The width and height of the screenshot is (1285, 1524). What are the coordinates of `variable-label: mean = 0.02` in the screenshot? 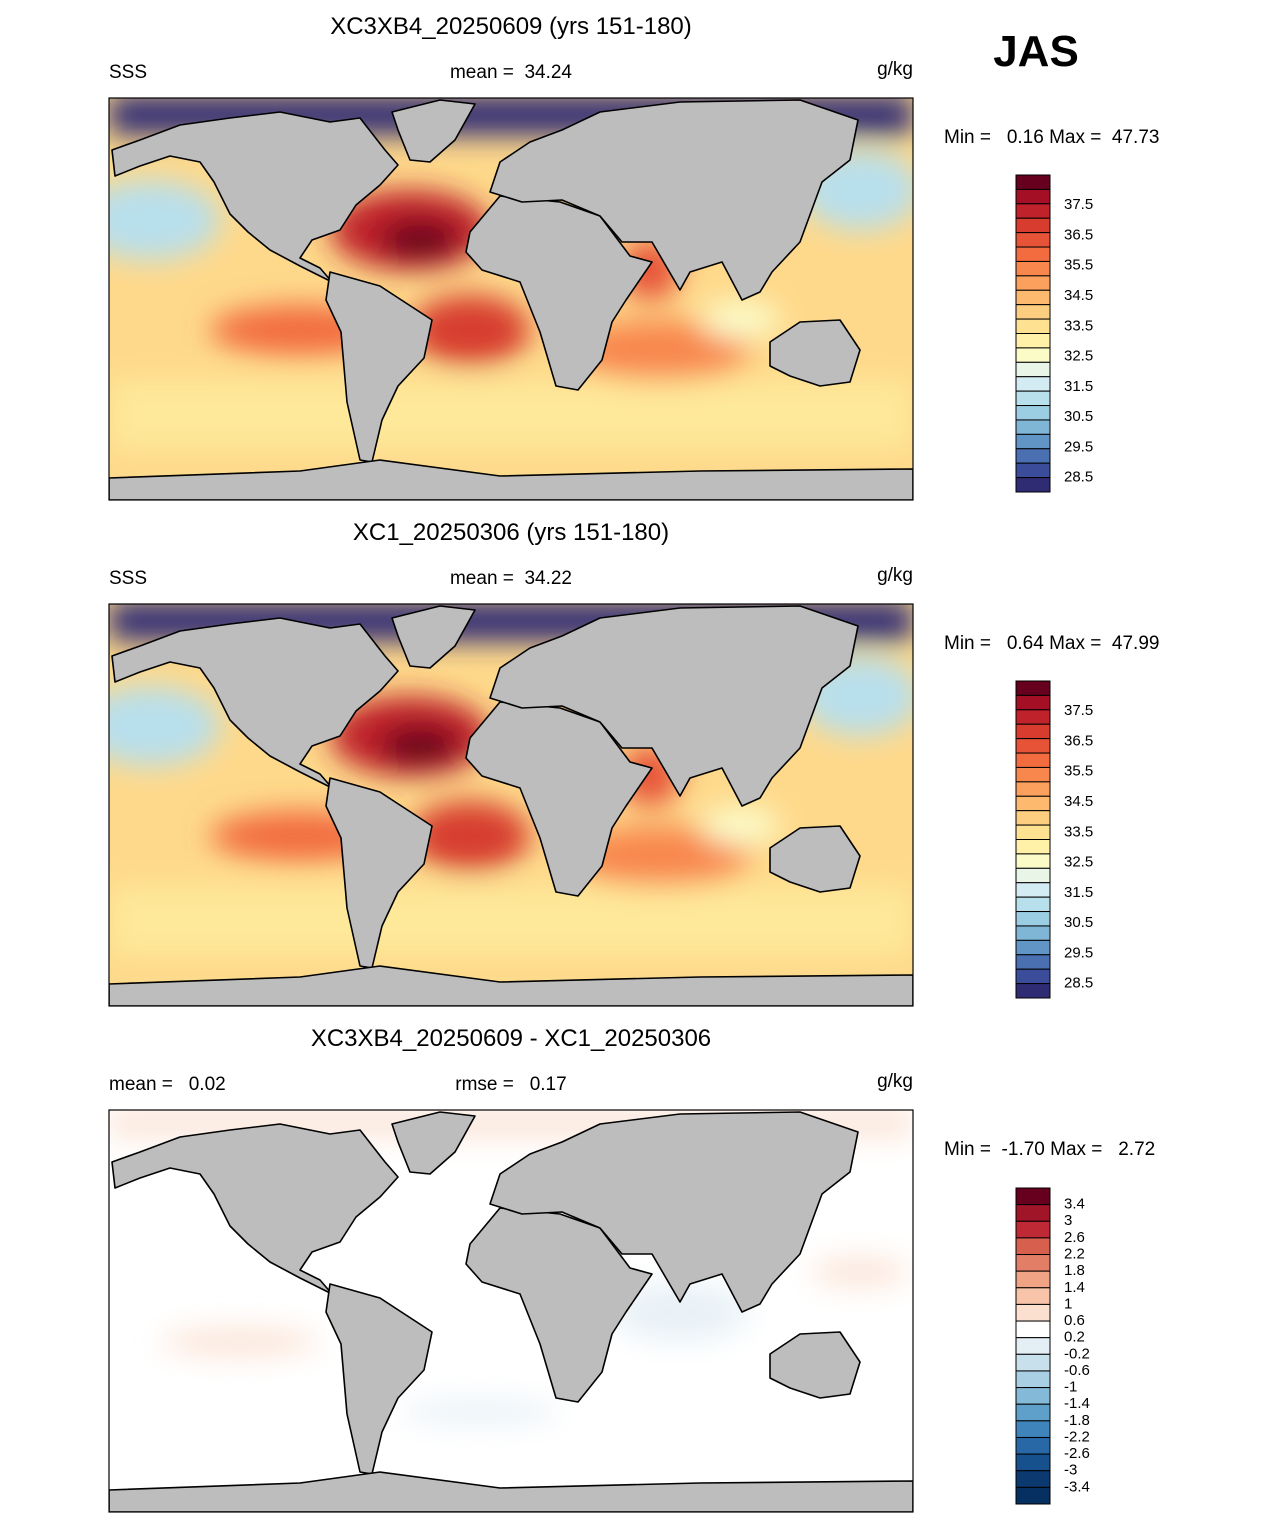 It's located at (167, 1084).